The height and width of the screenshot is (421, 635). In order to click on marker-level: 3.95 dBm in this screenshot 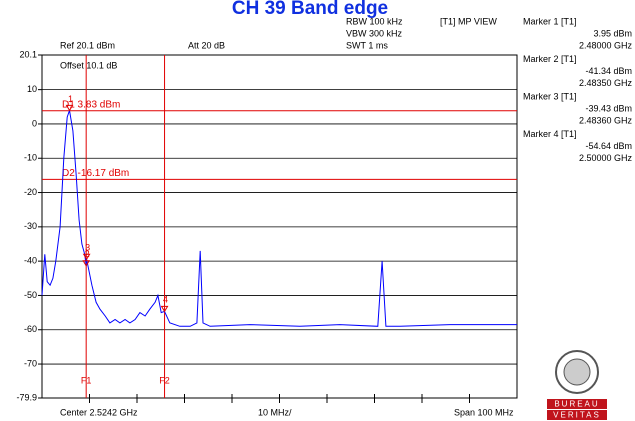, I will do `click(612, 33)`.